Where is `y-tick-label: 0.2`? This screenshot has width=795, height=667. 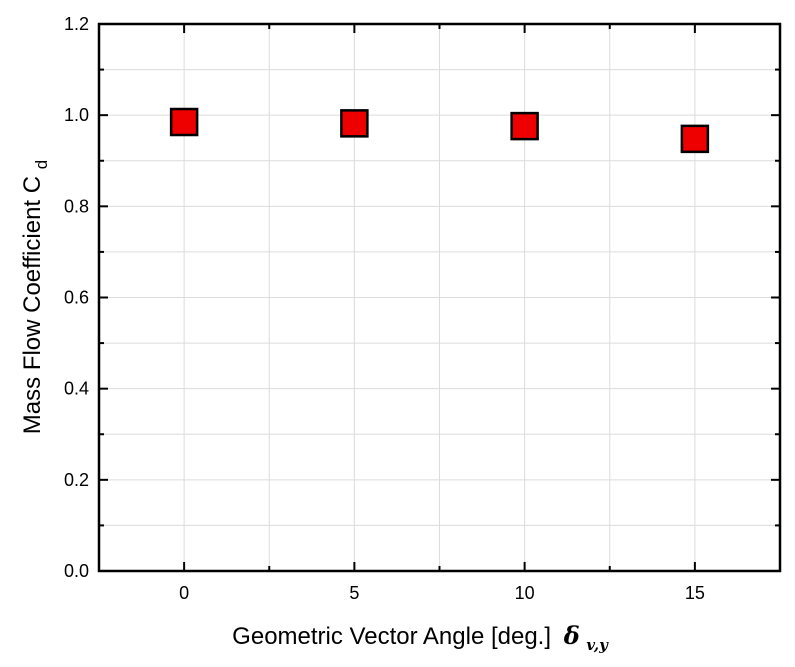 y-tick-label: 0.2 is located at coordinates (76, 480).